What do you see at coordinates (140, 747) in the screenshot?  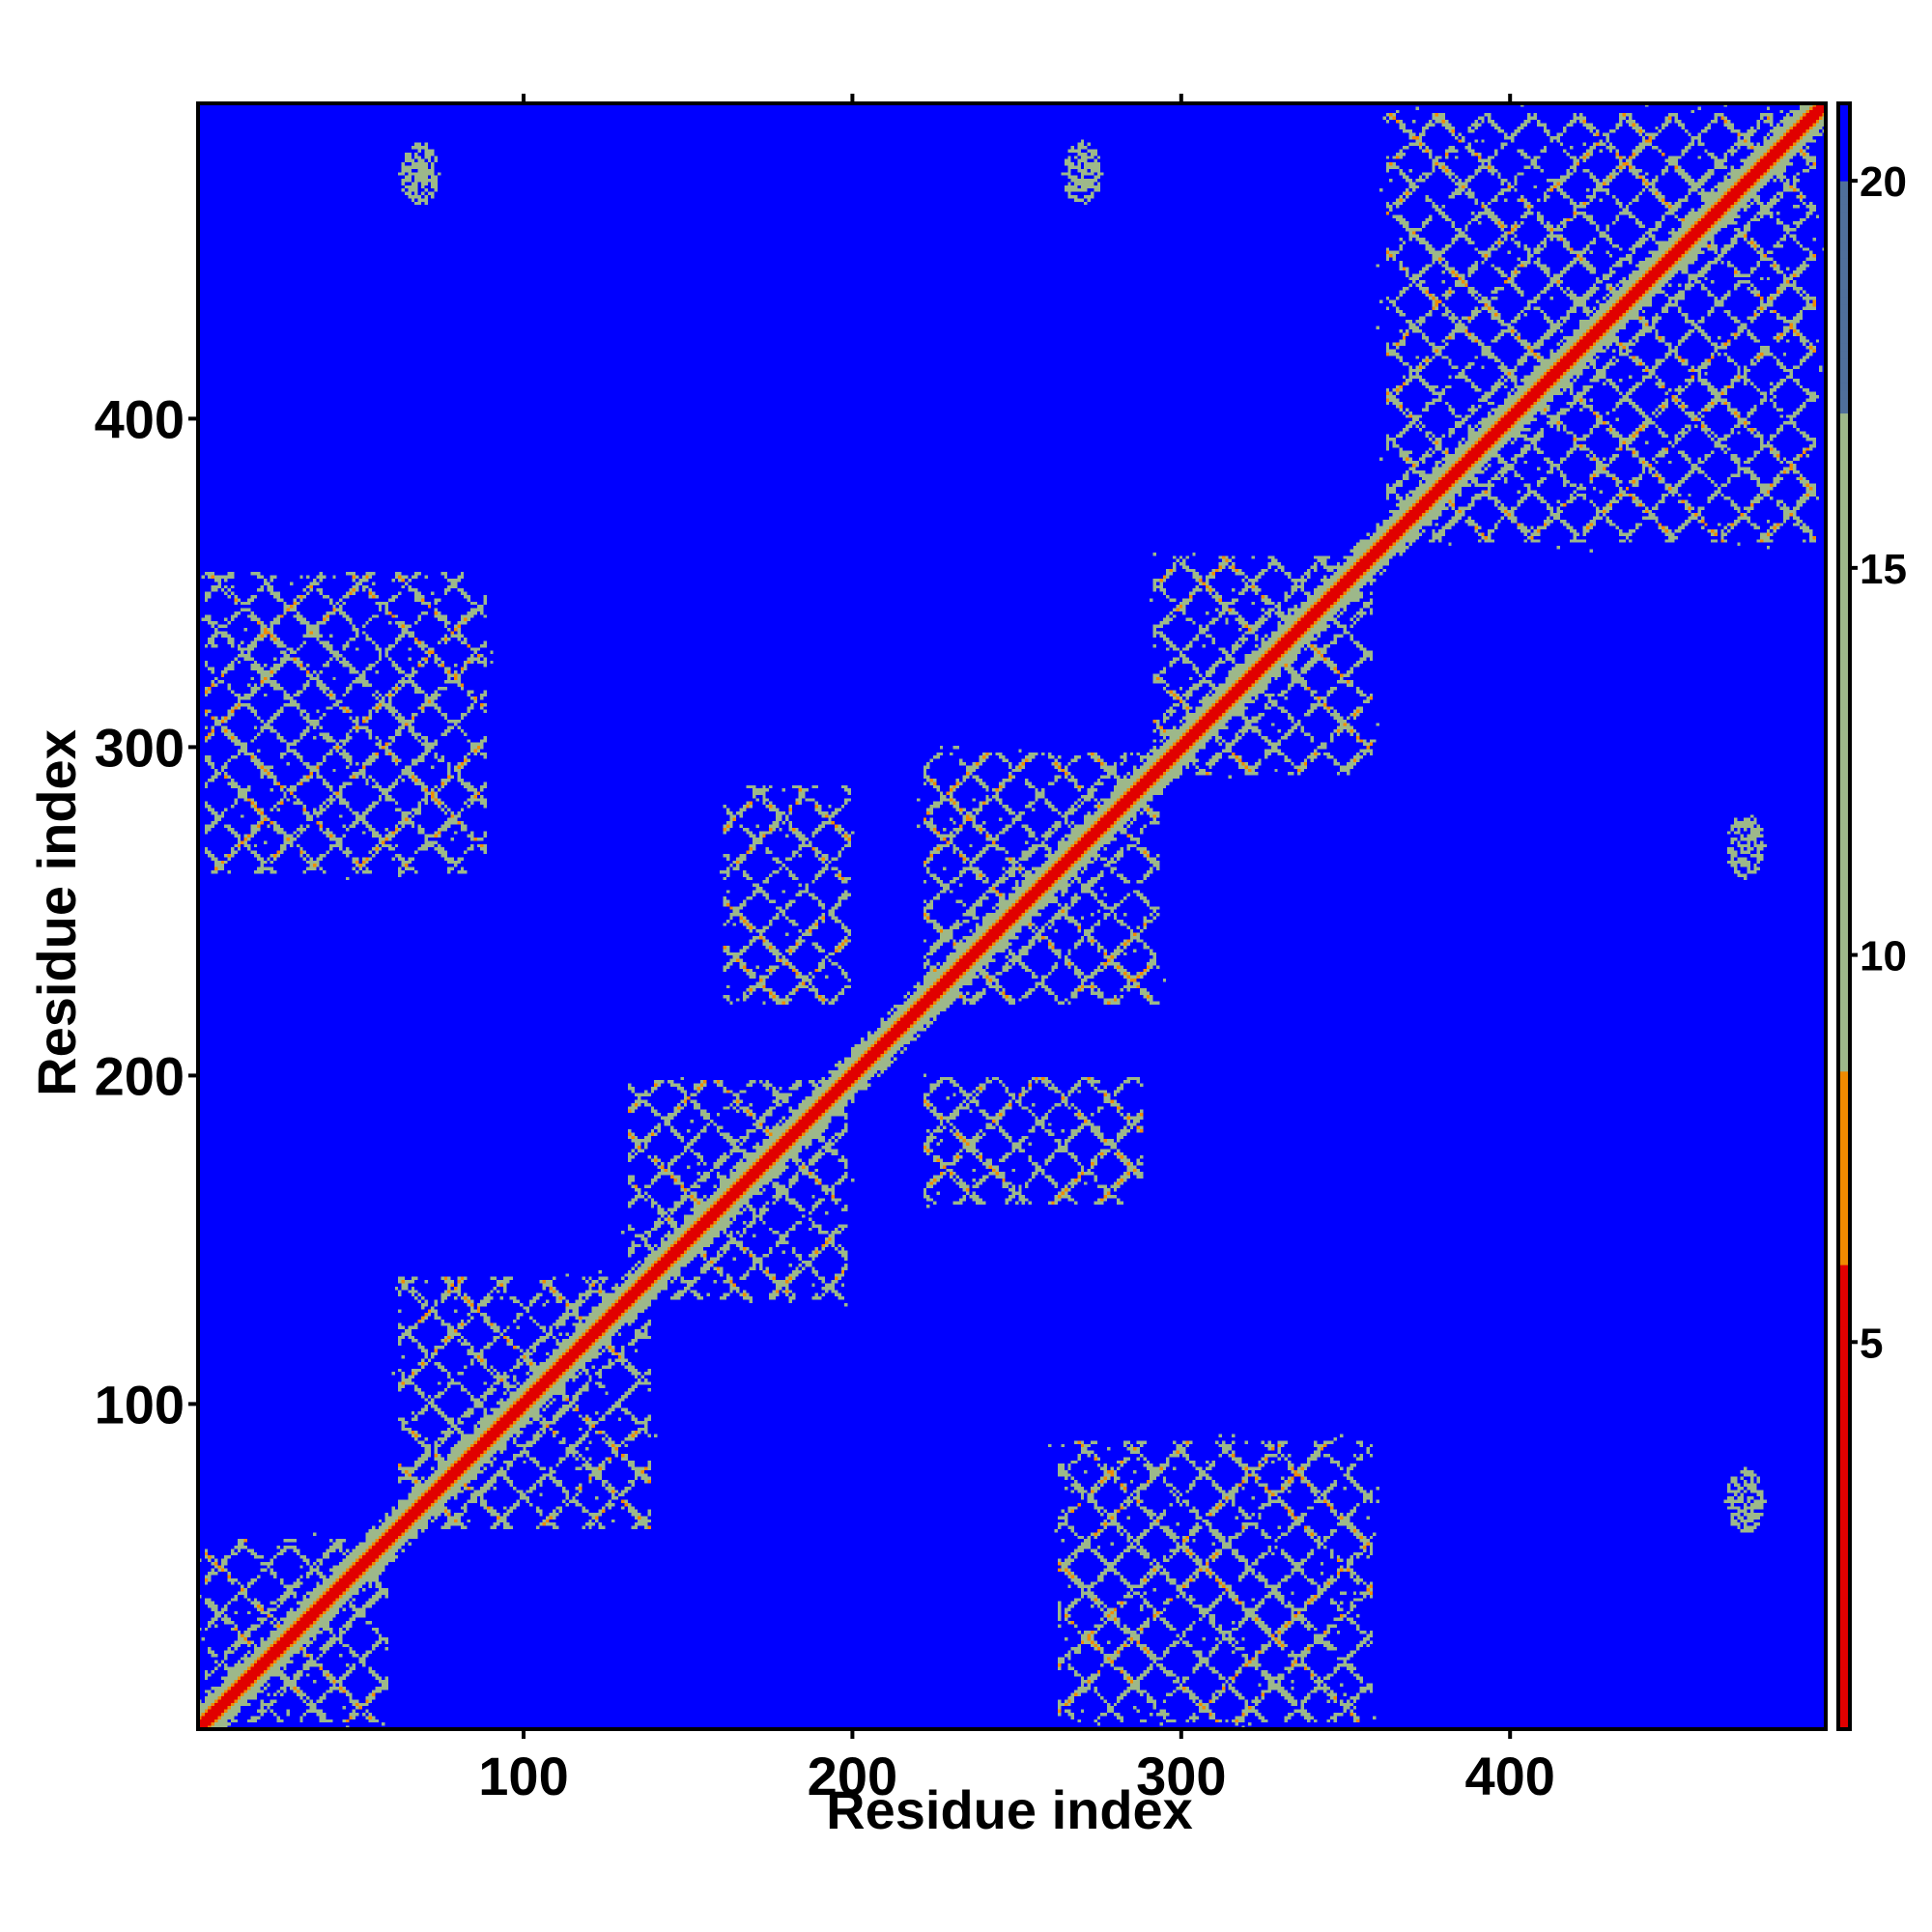 I see `y-tick-label: 300` at bounding box center [140, 747].